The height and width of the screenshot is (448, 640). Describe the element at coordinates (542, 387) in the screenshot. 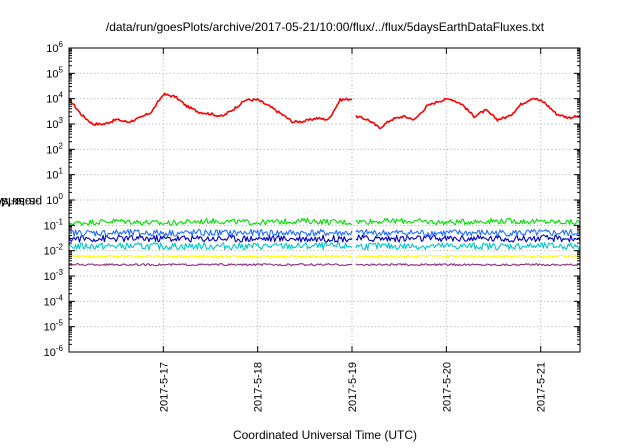

I see `x-tick-label: 2017-5-21` at that location.